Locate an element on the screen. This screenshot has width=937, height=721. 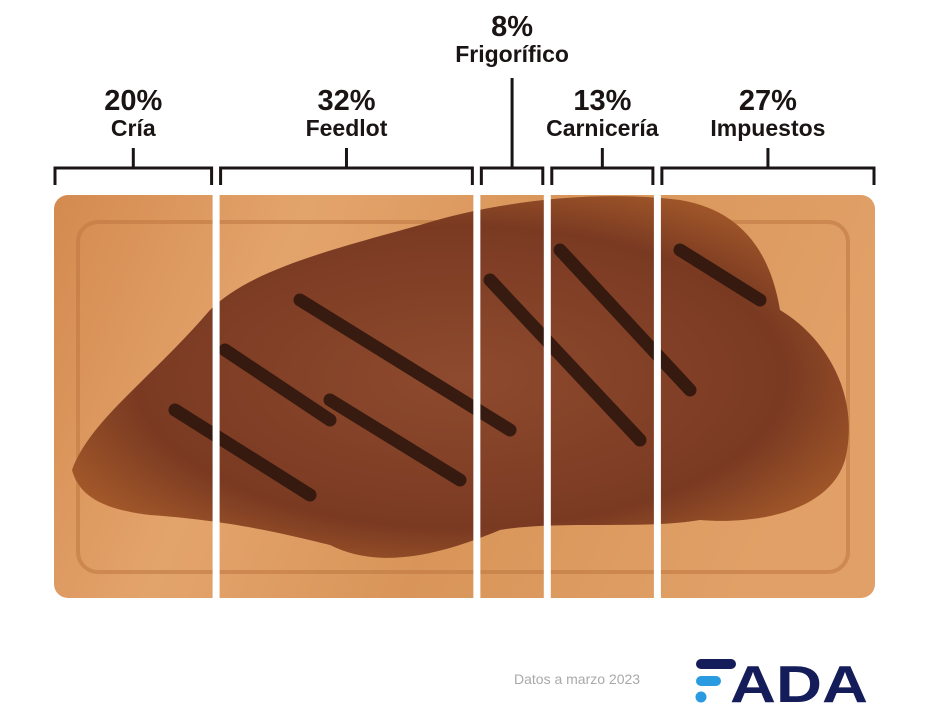
segment-0: 20%Cría is located at coordinates (133, 135).